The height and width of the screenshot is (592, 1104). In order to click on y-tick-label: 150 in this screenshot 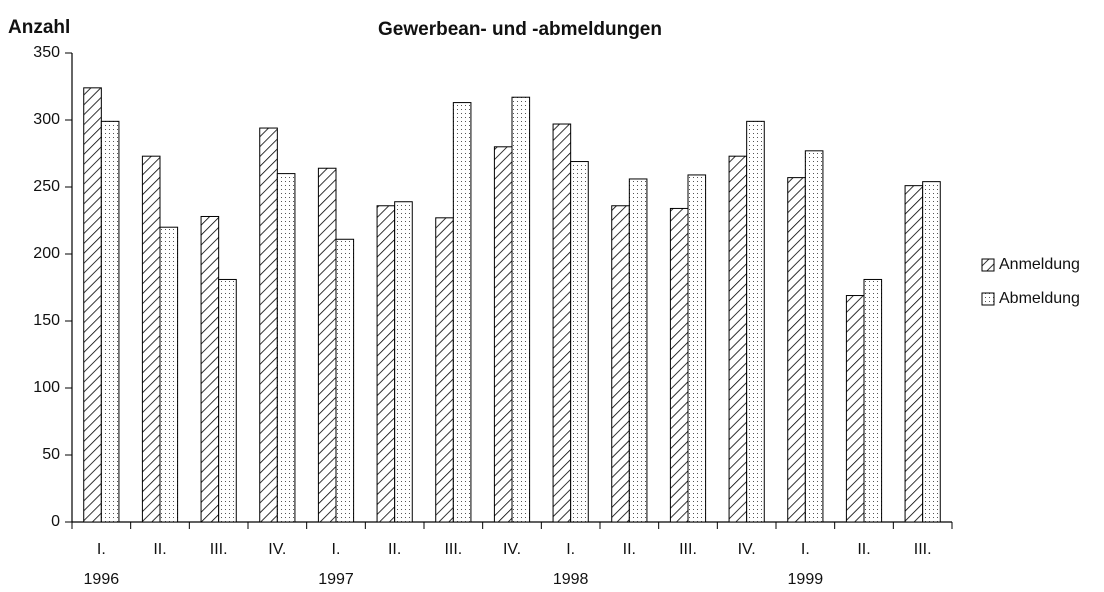, I will do `click(46, 320)`.